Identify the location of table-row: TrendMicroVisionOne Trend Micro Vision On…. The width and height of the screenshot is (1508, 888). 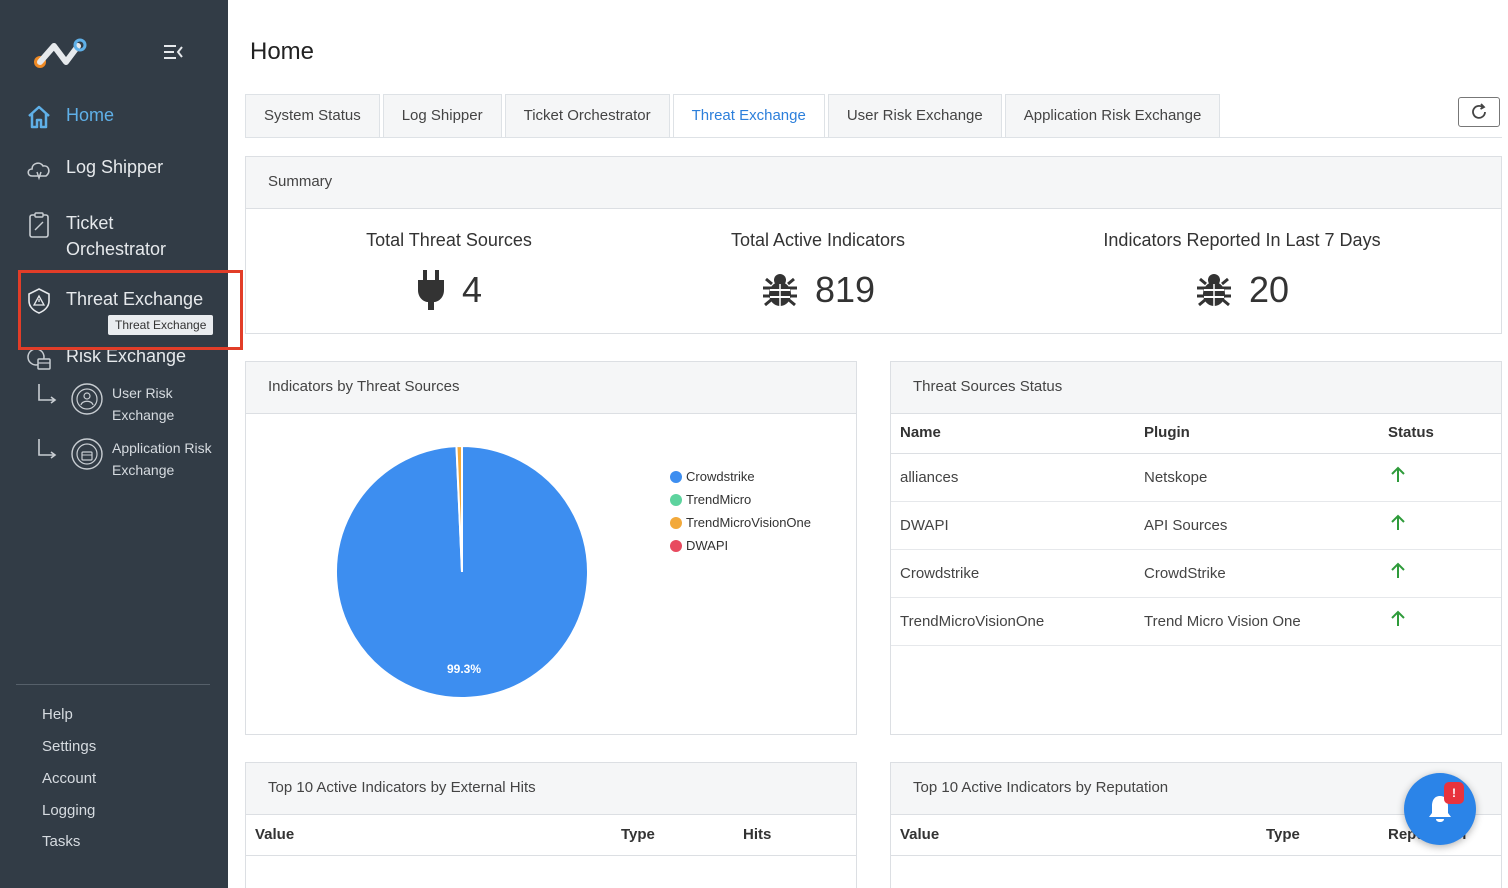
(1196, 621).